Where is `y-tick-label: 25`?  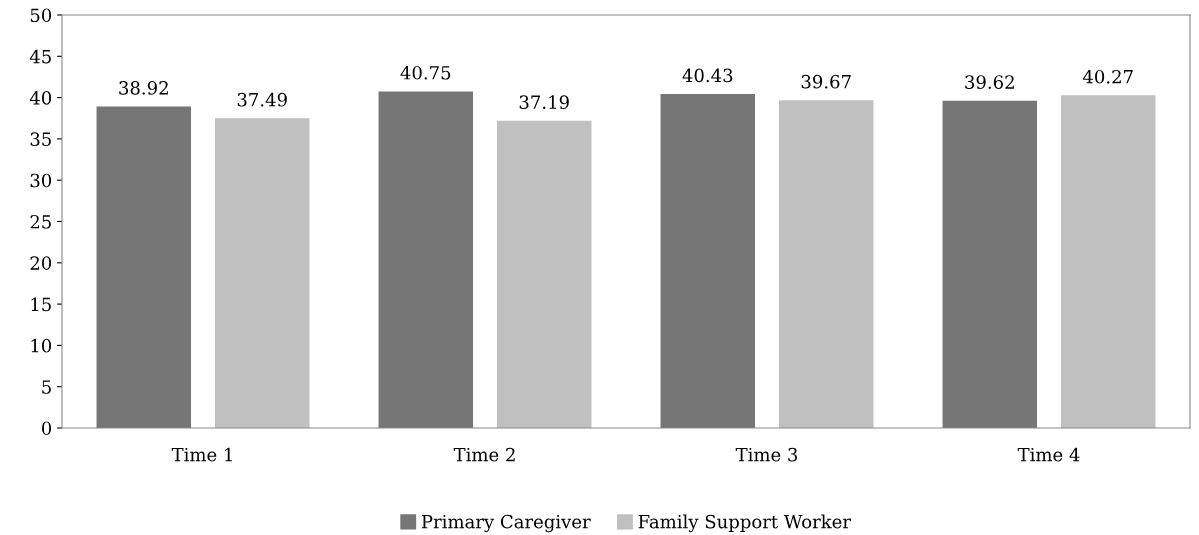
y-tick-label: 25 is located at coordinates (40, 221).